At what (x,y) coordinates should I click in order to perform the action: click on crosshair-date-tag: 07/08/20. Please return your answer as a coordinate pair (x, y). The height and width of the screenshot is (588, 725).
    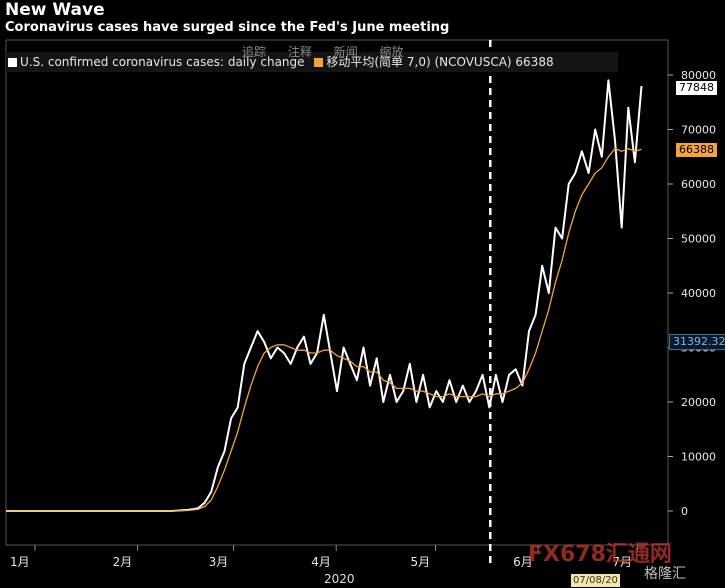
    Looking at the image, I should click on (595, 580).